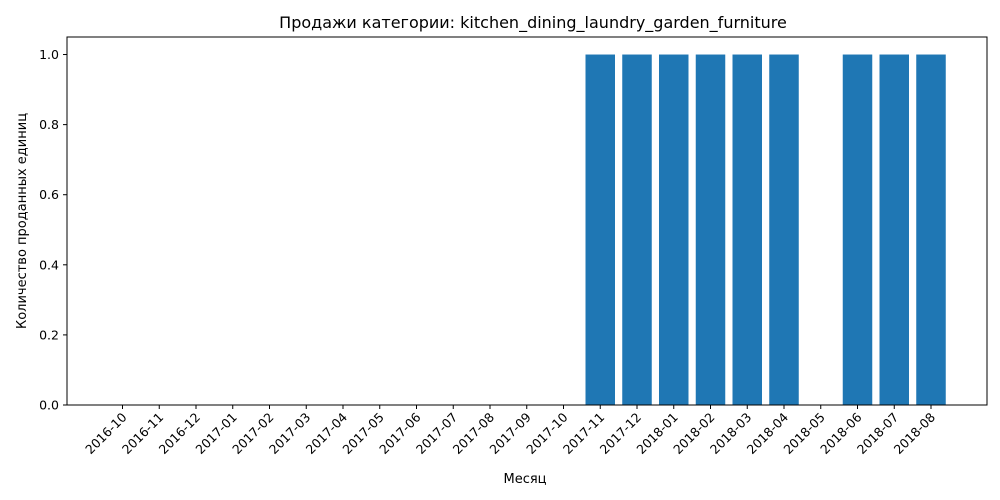 The image size is (1000, 500). Describe the element at coordinates (53, 230) in the screenshot. I see `y-axis: 0.0 0.2 0.4 0.6 0.8 1.0` at that location.